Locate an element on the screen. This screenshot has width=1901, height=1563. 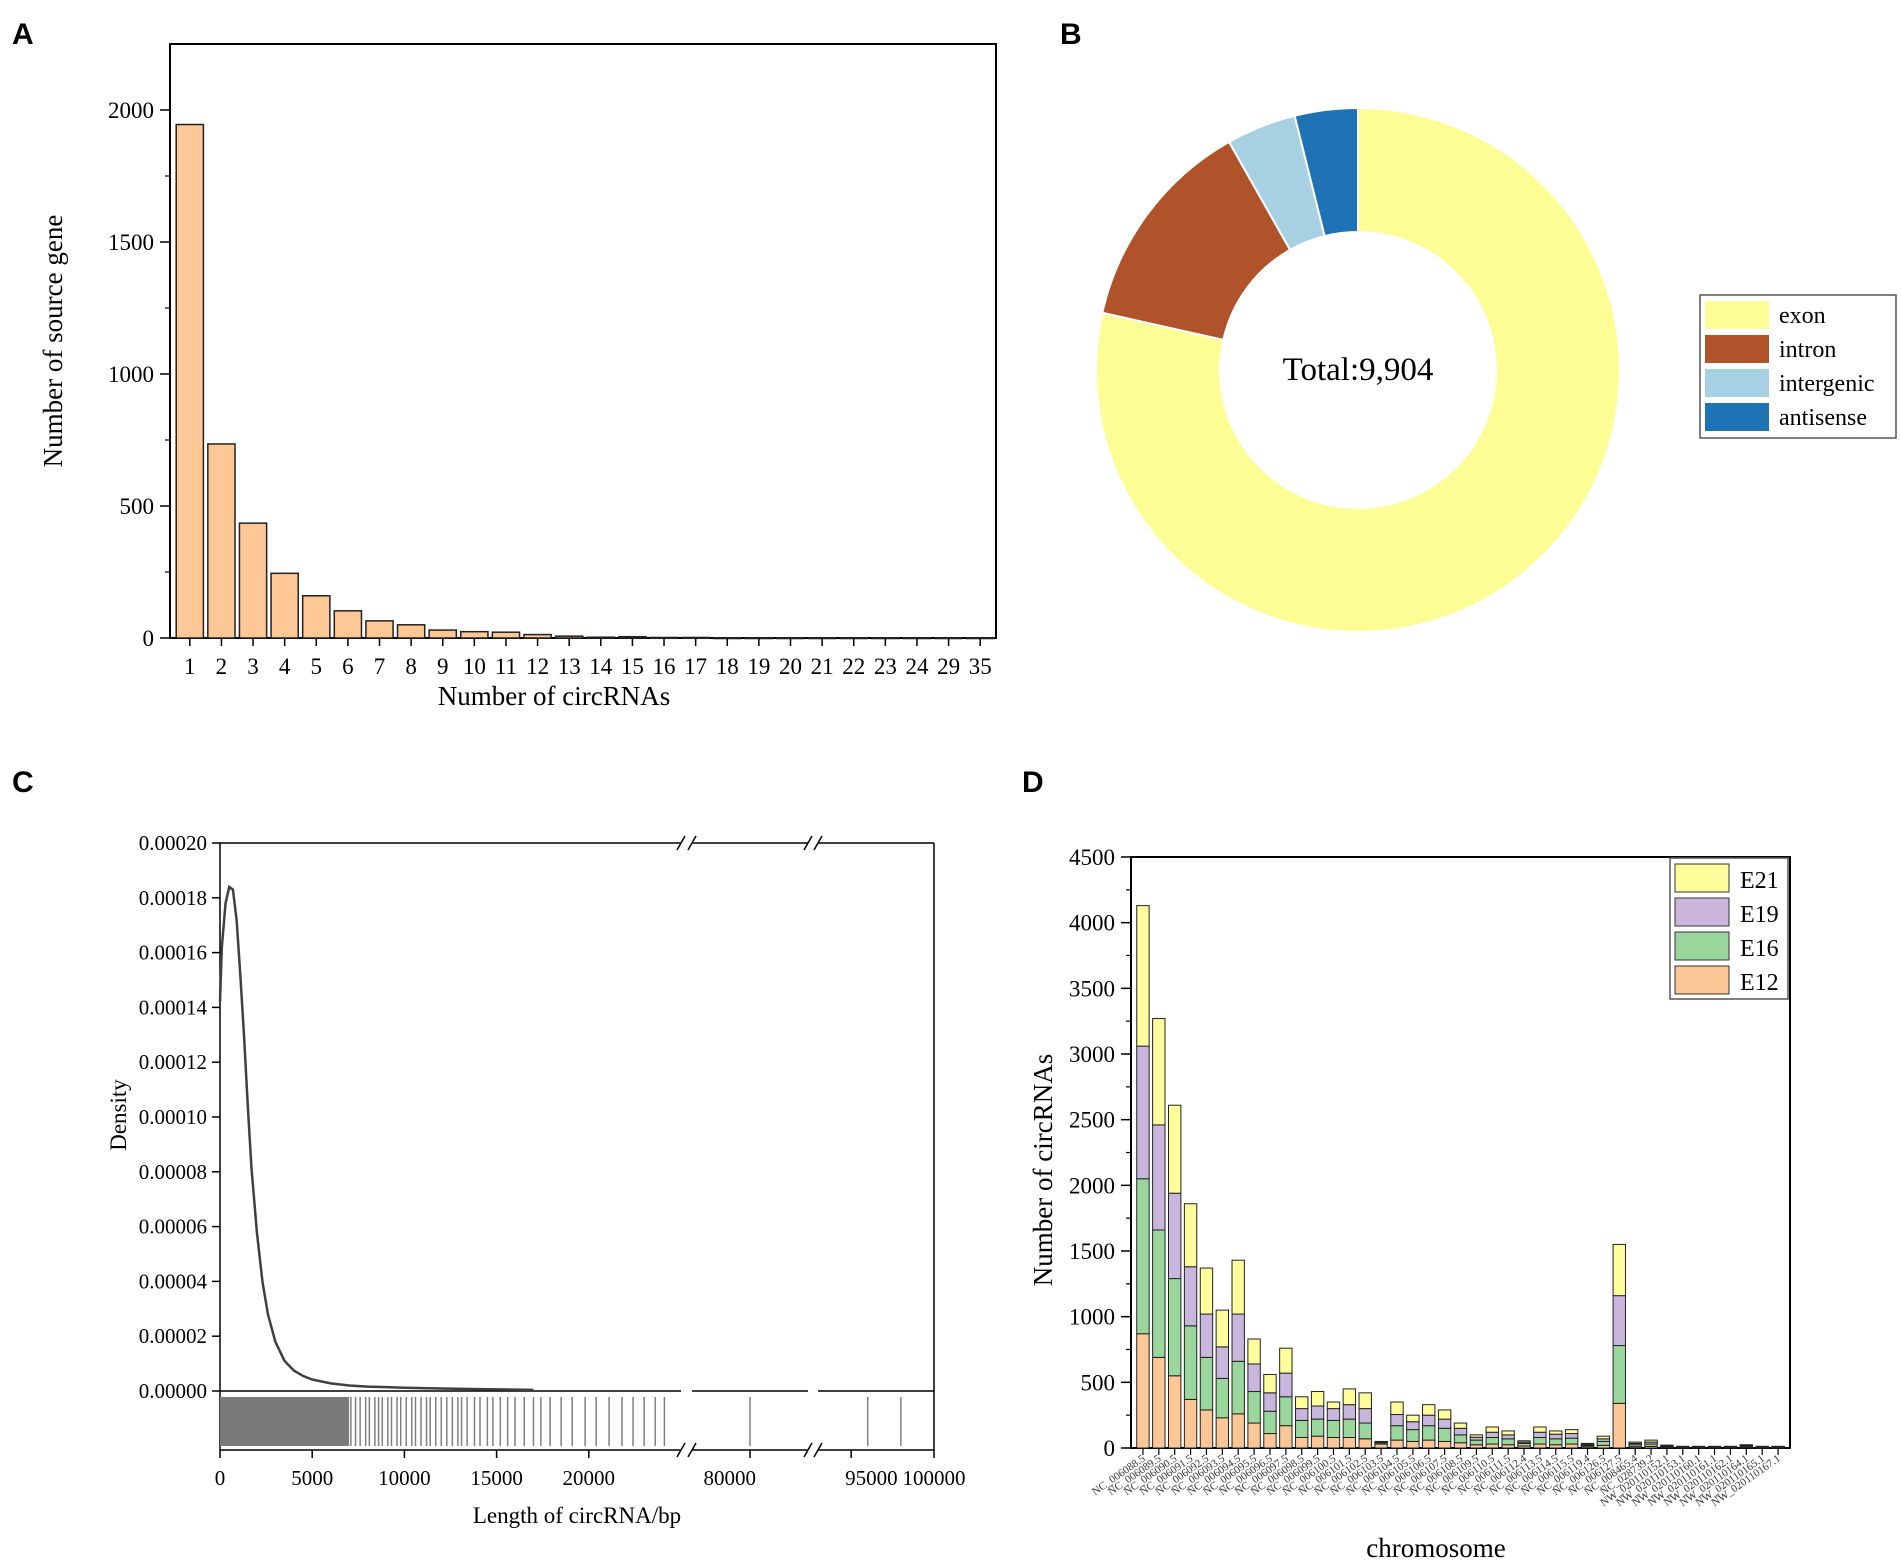
panel-c-y-tick-label: 0.00014 is located at coordinates (173, 1007).